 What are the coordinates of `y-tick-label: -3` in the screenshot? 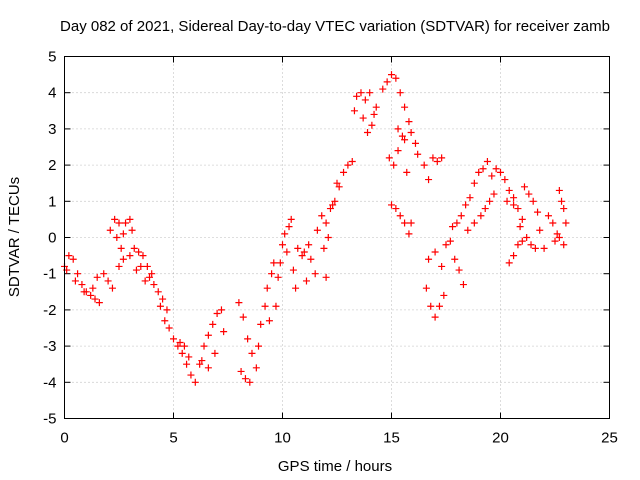 It's located at (49, 346).